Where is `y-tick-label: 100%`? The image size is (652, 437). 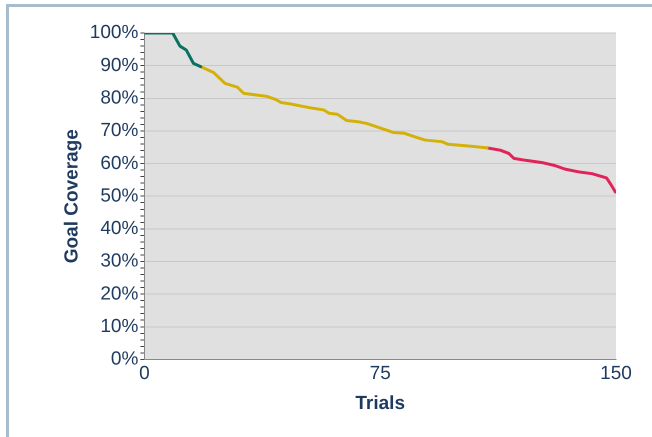 y-tick-label: 100% is located at coordinates (114, 33).